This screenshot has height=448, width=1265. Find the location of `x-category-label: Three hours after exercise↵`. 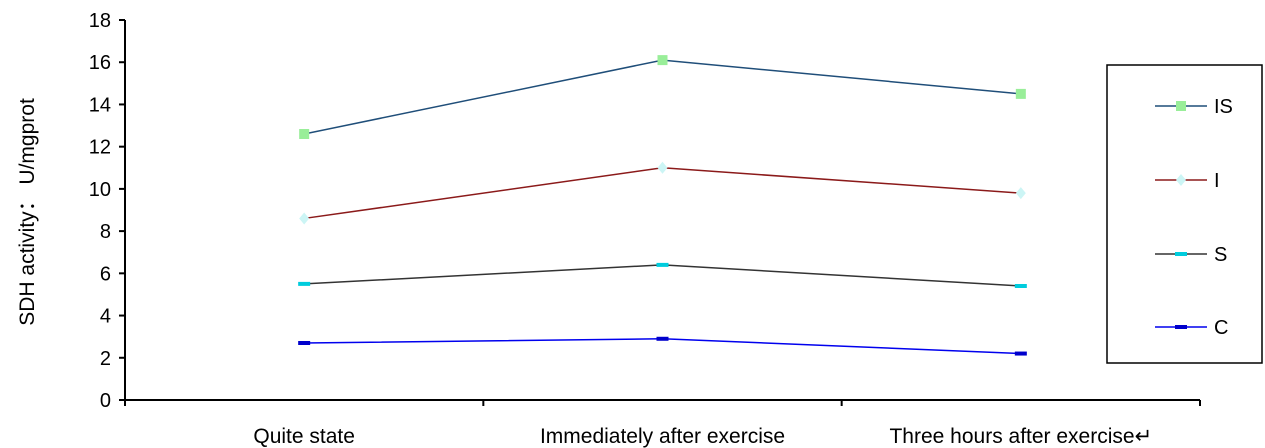

x-category-label: Three hours after exercise↵ is located at coordinates (1020, 436).